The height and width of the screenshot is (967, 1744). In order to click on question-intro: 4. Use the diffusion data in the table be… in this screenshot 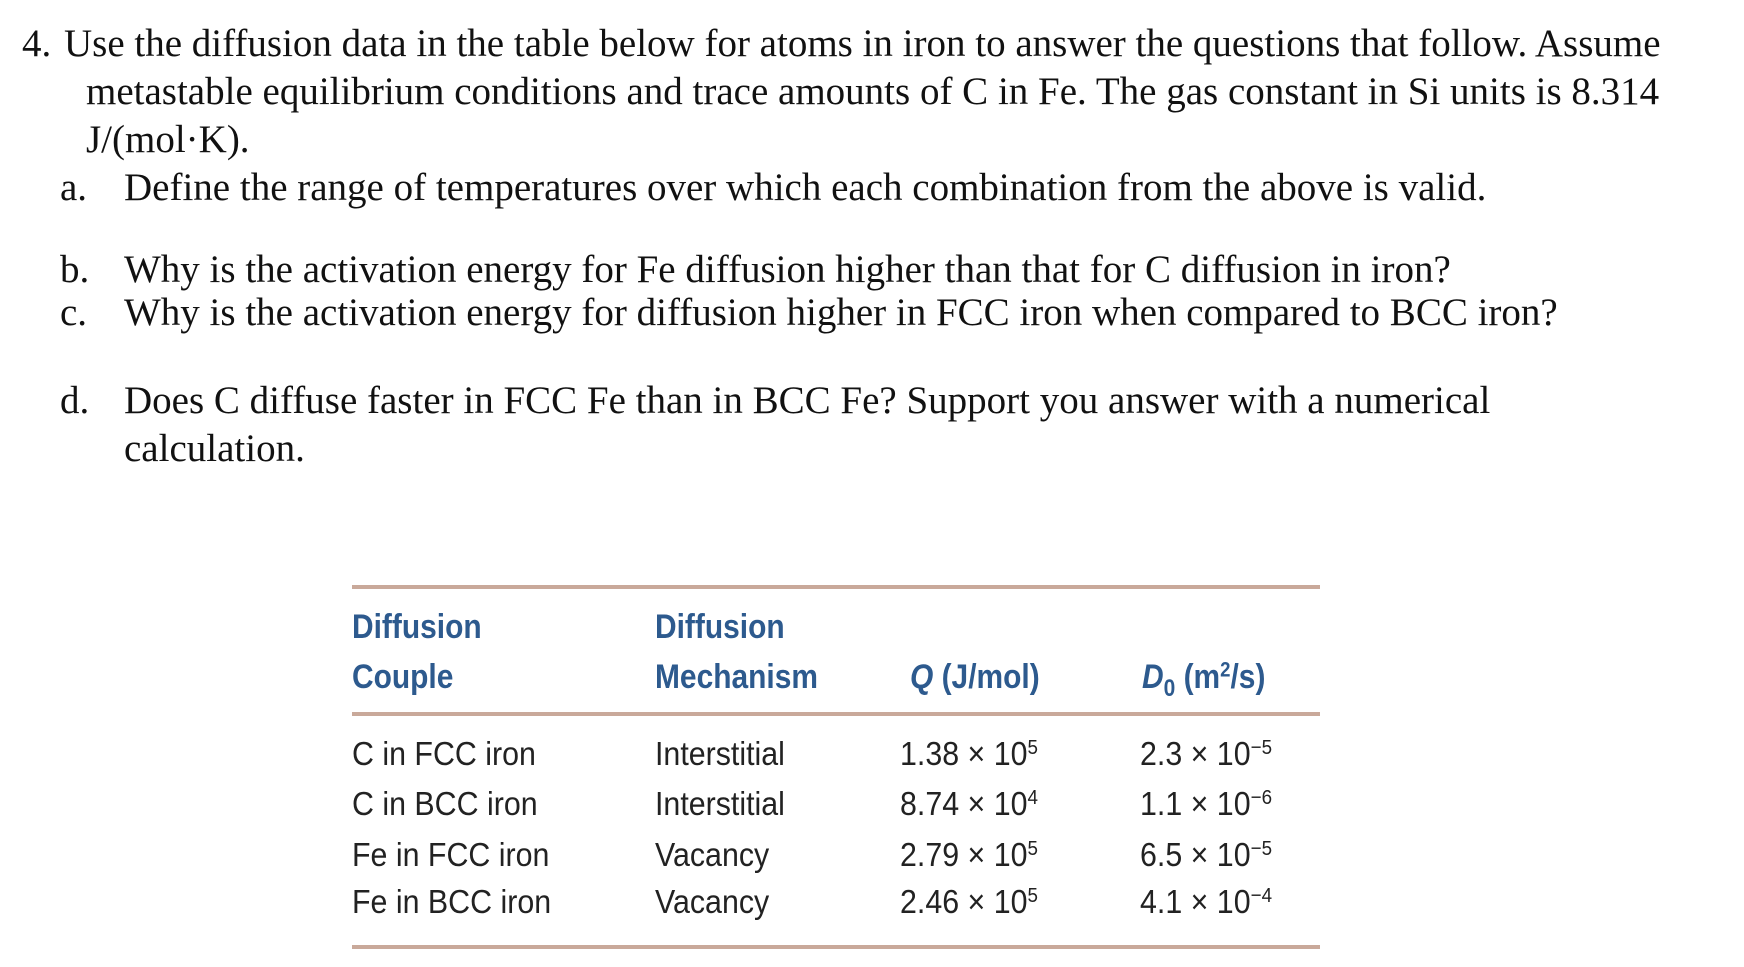, I will do `click(842, 92)`.